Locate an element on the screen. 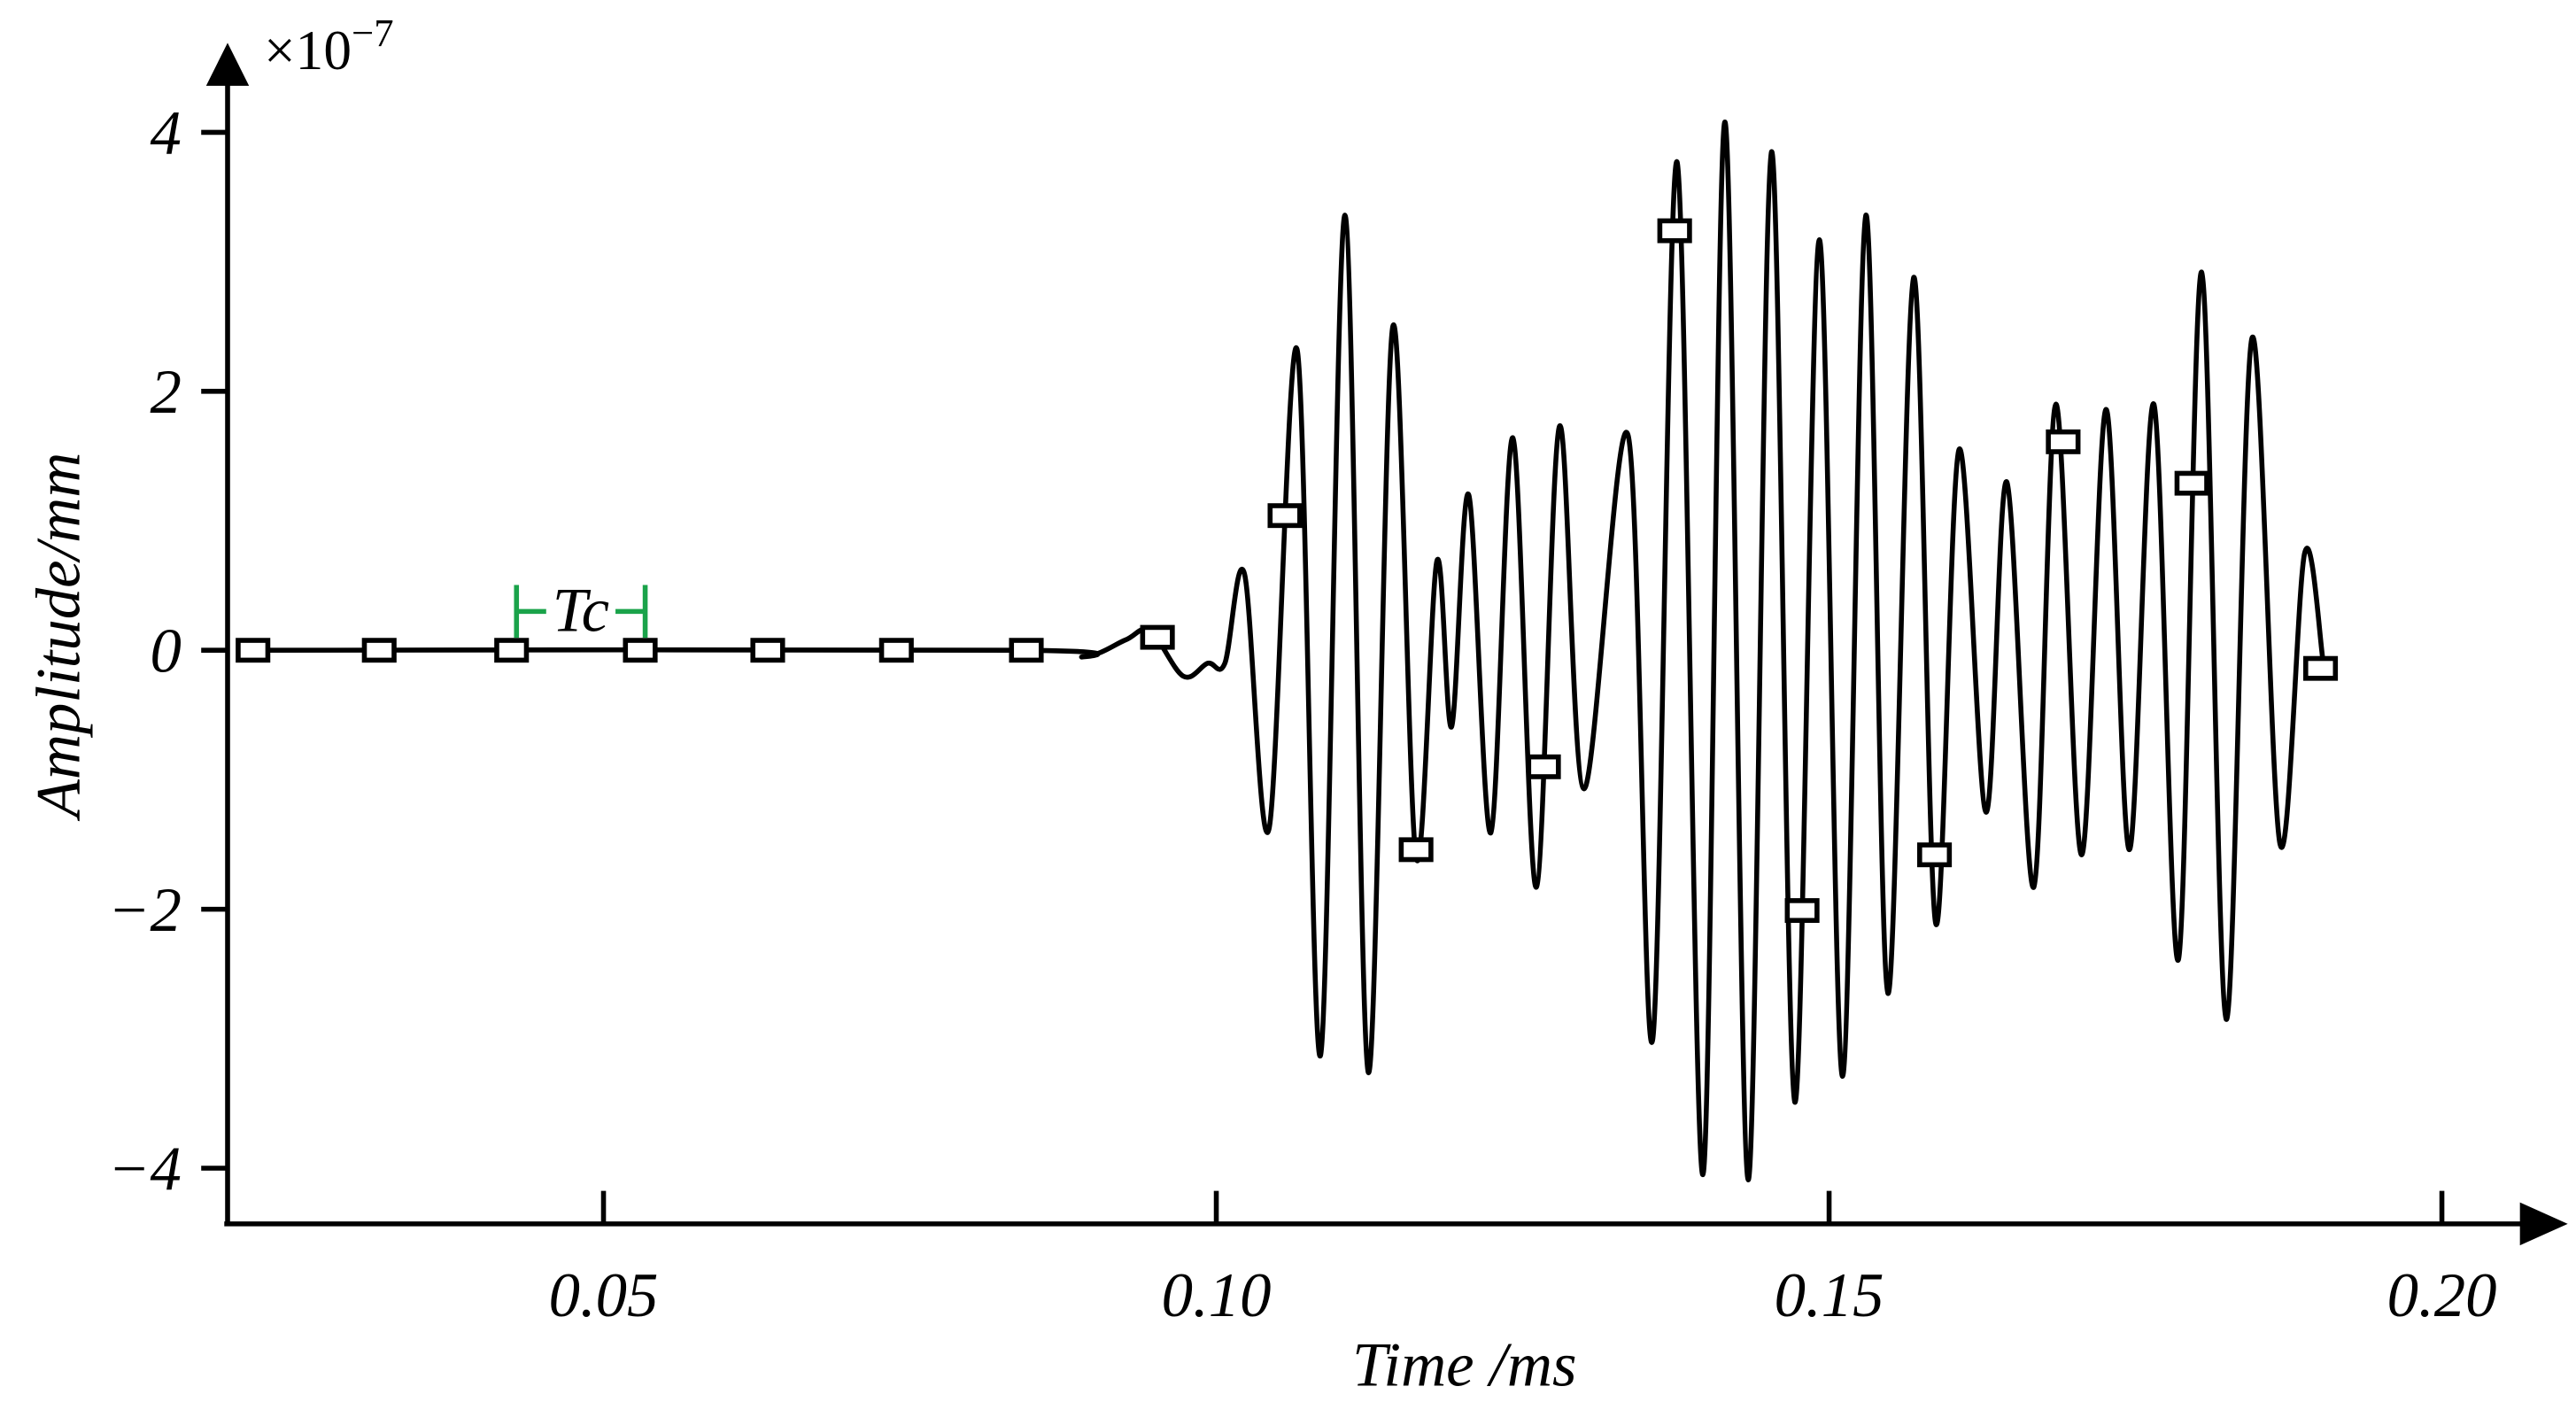 The image size is (2576, 1402). y-multiplier: ×10⁻⁷ is located at coordinates (329, 46).